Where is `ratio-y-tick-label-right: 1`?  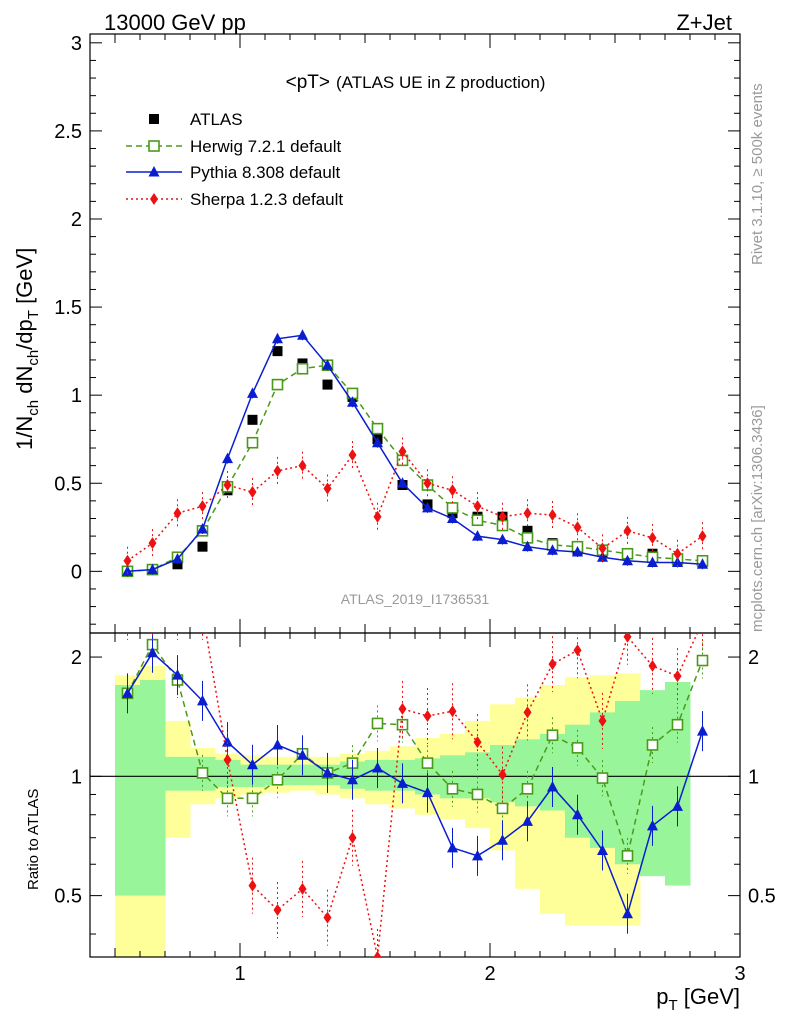
ratio-y-tick-label-right: 1 is located at coordinates (753, 777).